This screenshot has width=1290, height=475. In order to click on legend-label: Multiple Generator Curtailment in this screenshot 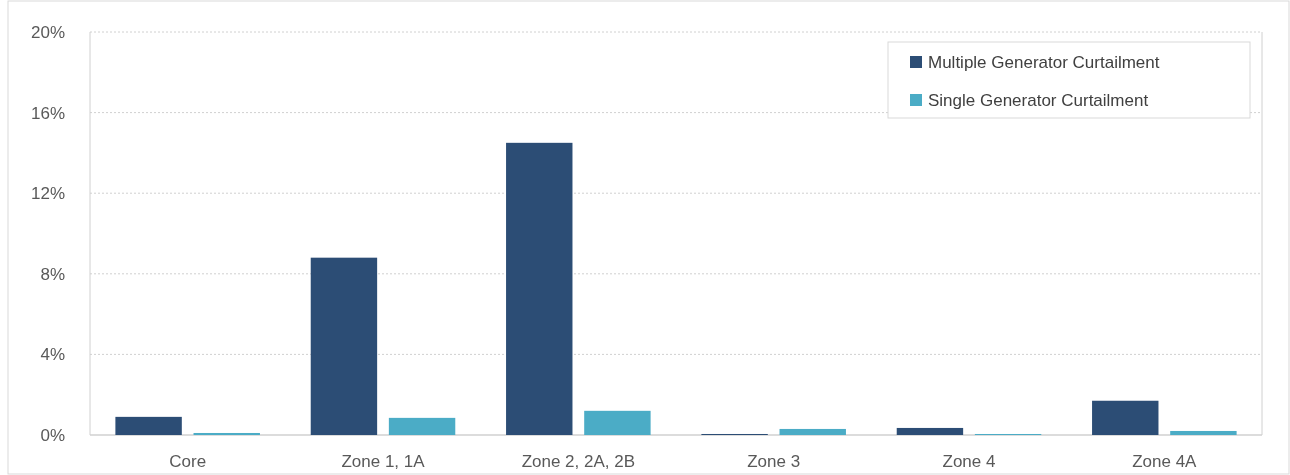, I will do `click(1044, 62)`.